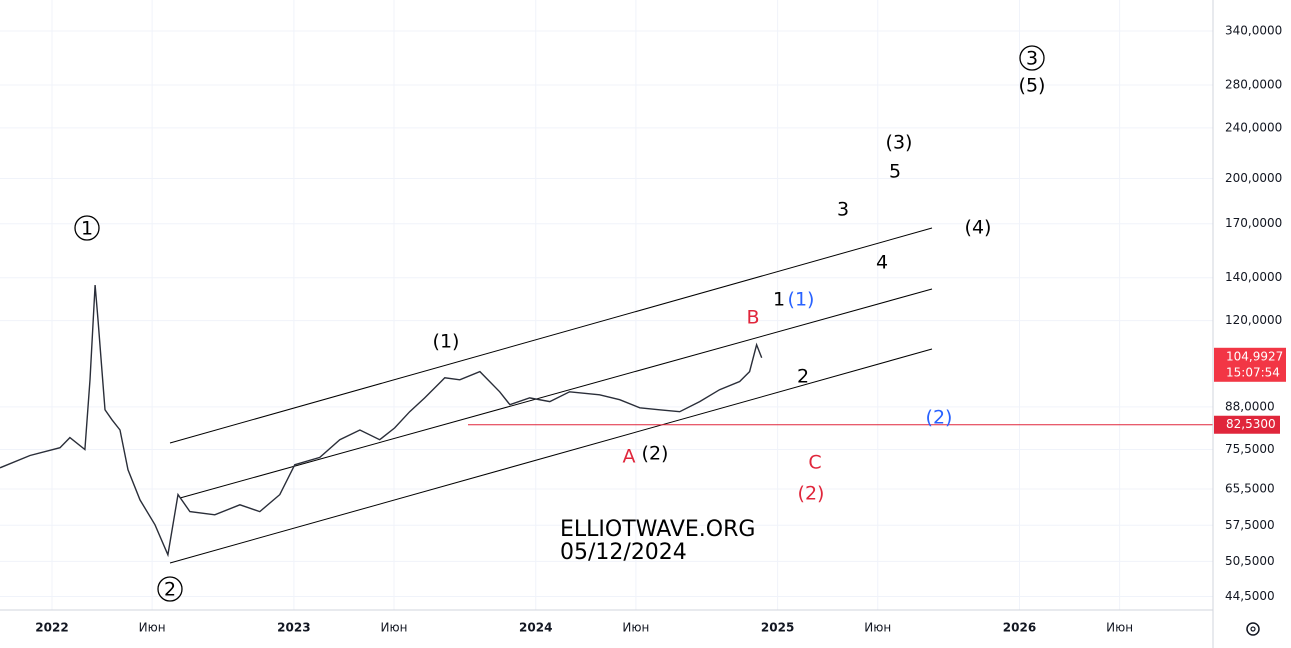 The height and width of the screenshot is (648, 1291). I want to click on level-label-bg, so click(1247, 424).